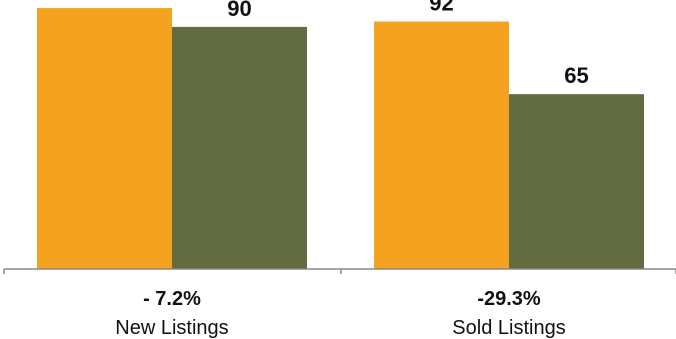 This screenshot has width=676, height=339. I want to click on data-label-sold-listings-series-1: 92, so click(441, 8).